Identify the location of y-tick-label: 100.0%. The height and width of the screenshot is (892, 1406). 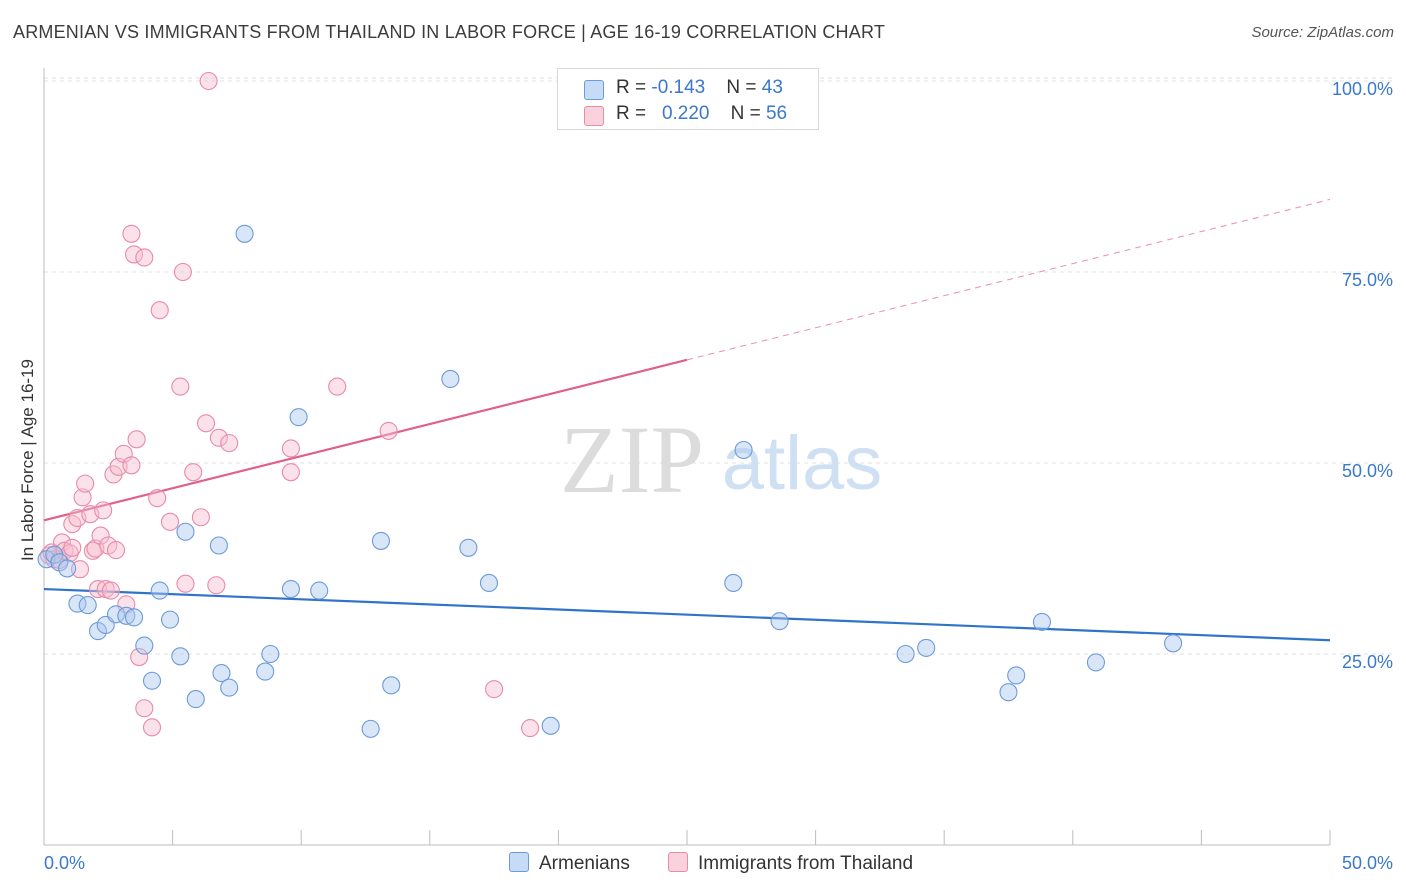
(1362, 89).